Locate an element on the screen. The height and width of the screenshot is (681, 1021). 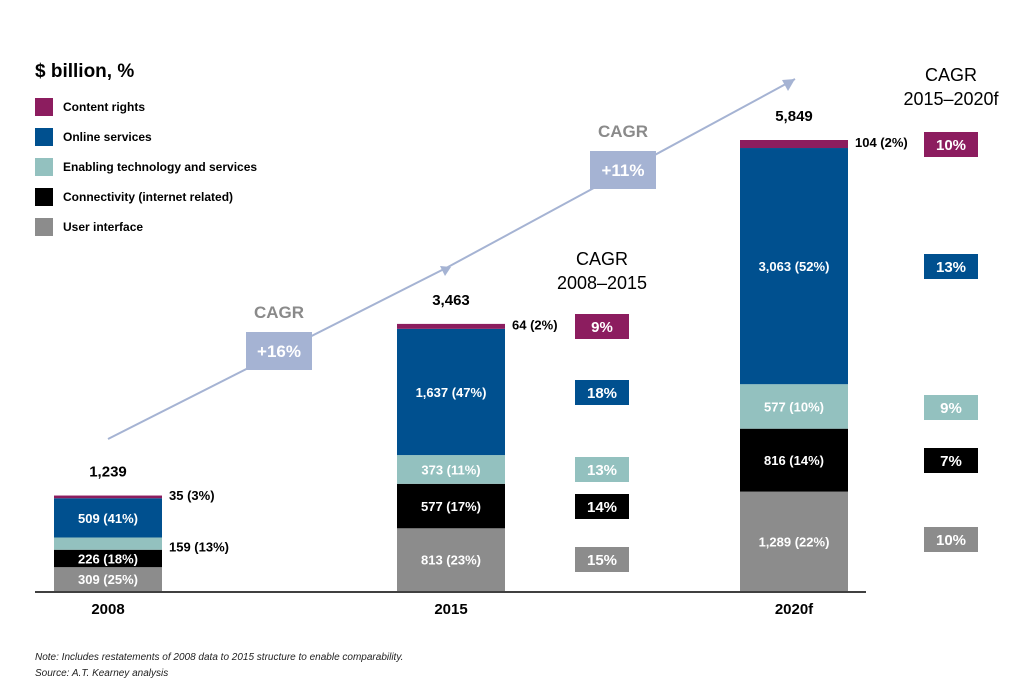
cagr-box-cagr_2008_2015-enabling-technology-and-services is located at coordinates (602, 469).